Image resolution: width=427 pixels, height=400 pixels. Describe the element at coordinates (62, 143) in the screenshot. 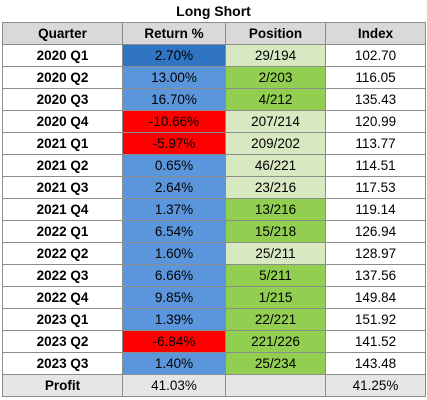

I see `quarter-cell: 2021 Q1` at that location.